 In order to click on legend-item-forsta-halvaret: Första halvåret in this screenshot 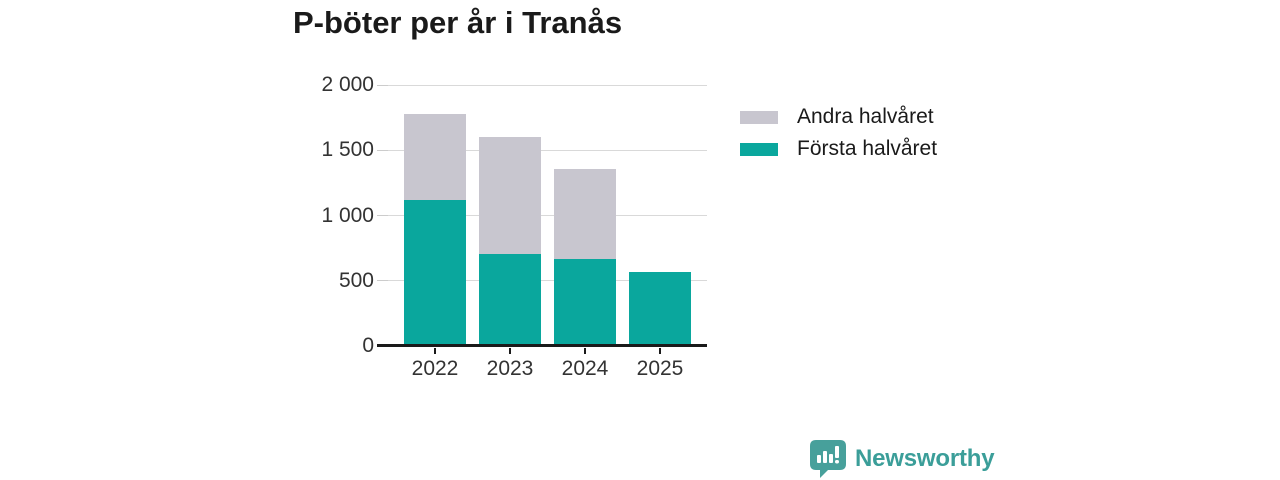, I will do `click(838, 149)`.